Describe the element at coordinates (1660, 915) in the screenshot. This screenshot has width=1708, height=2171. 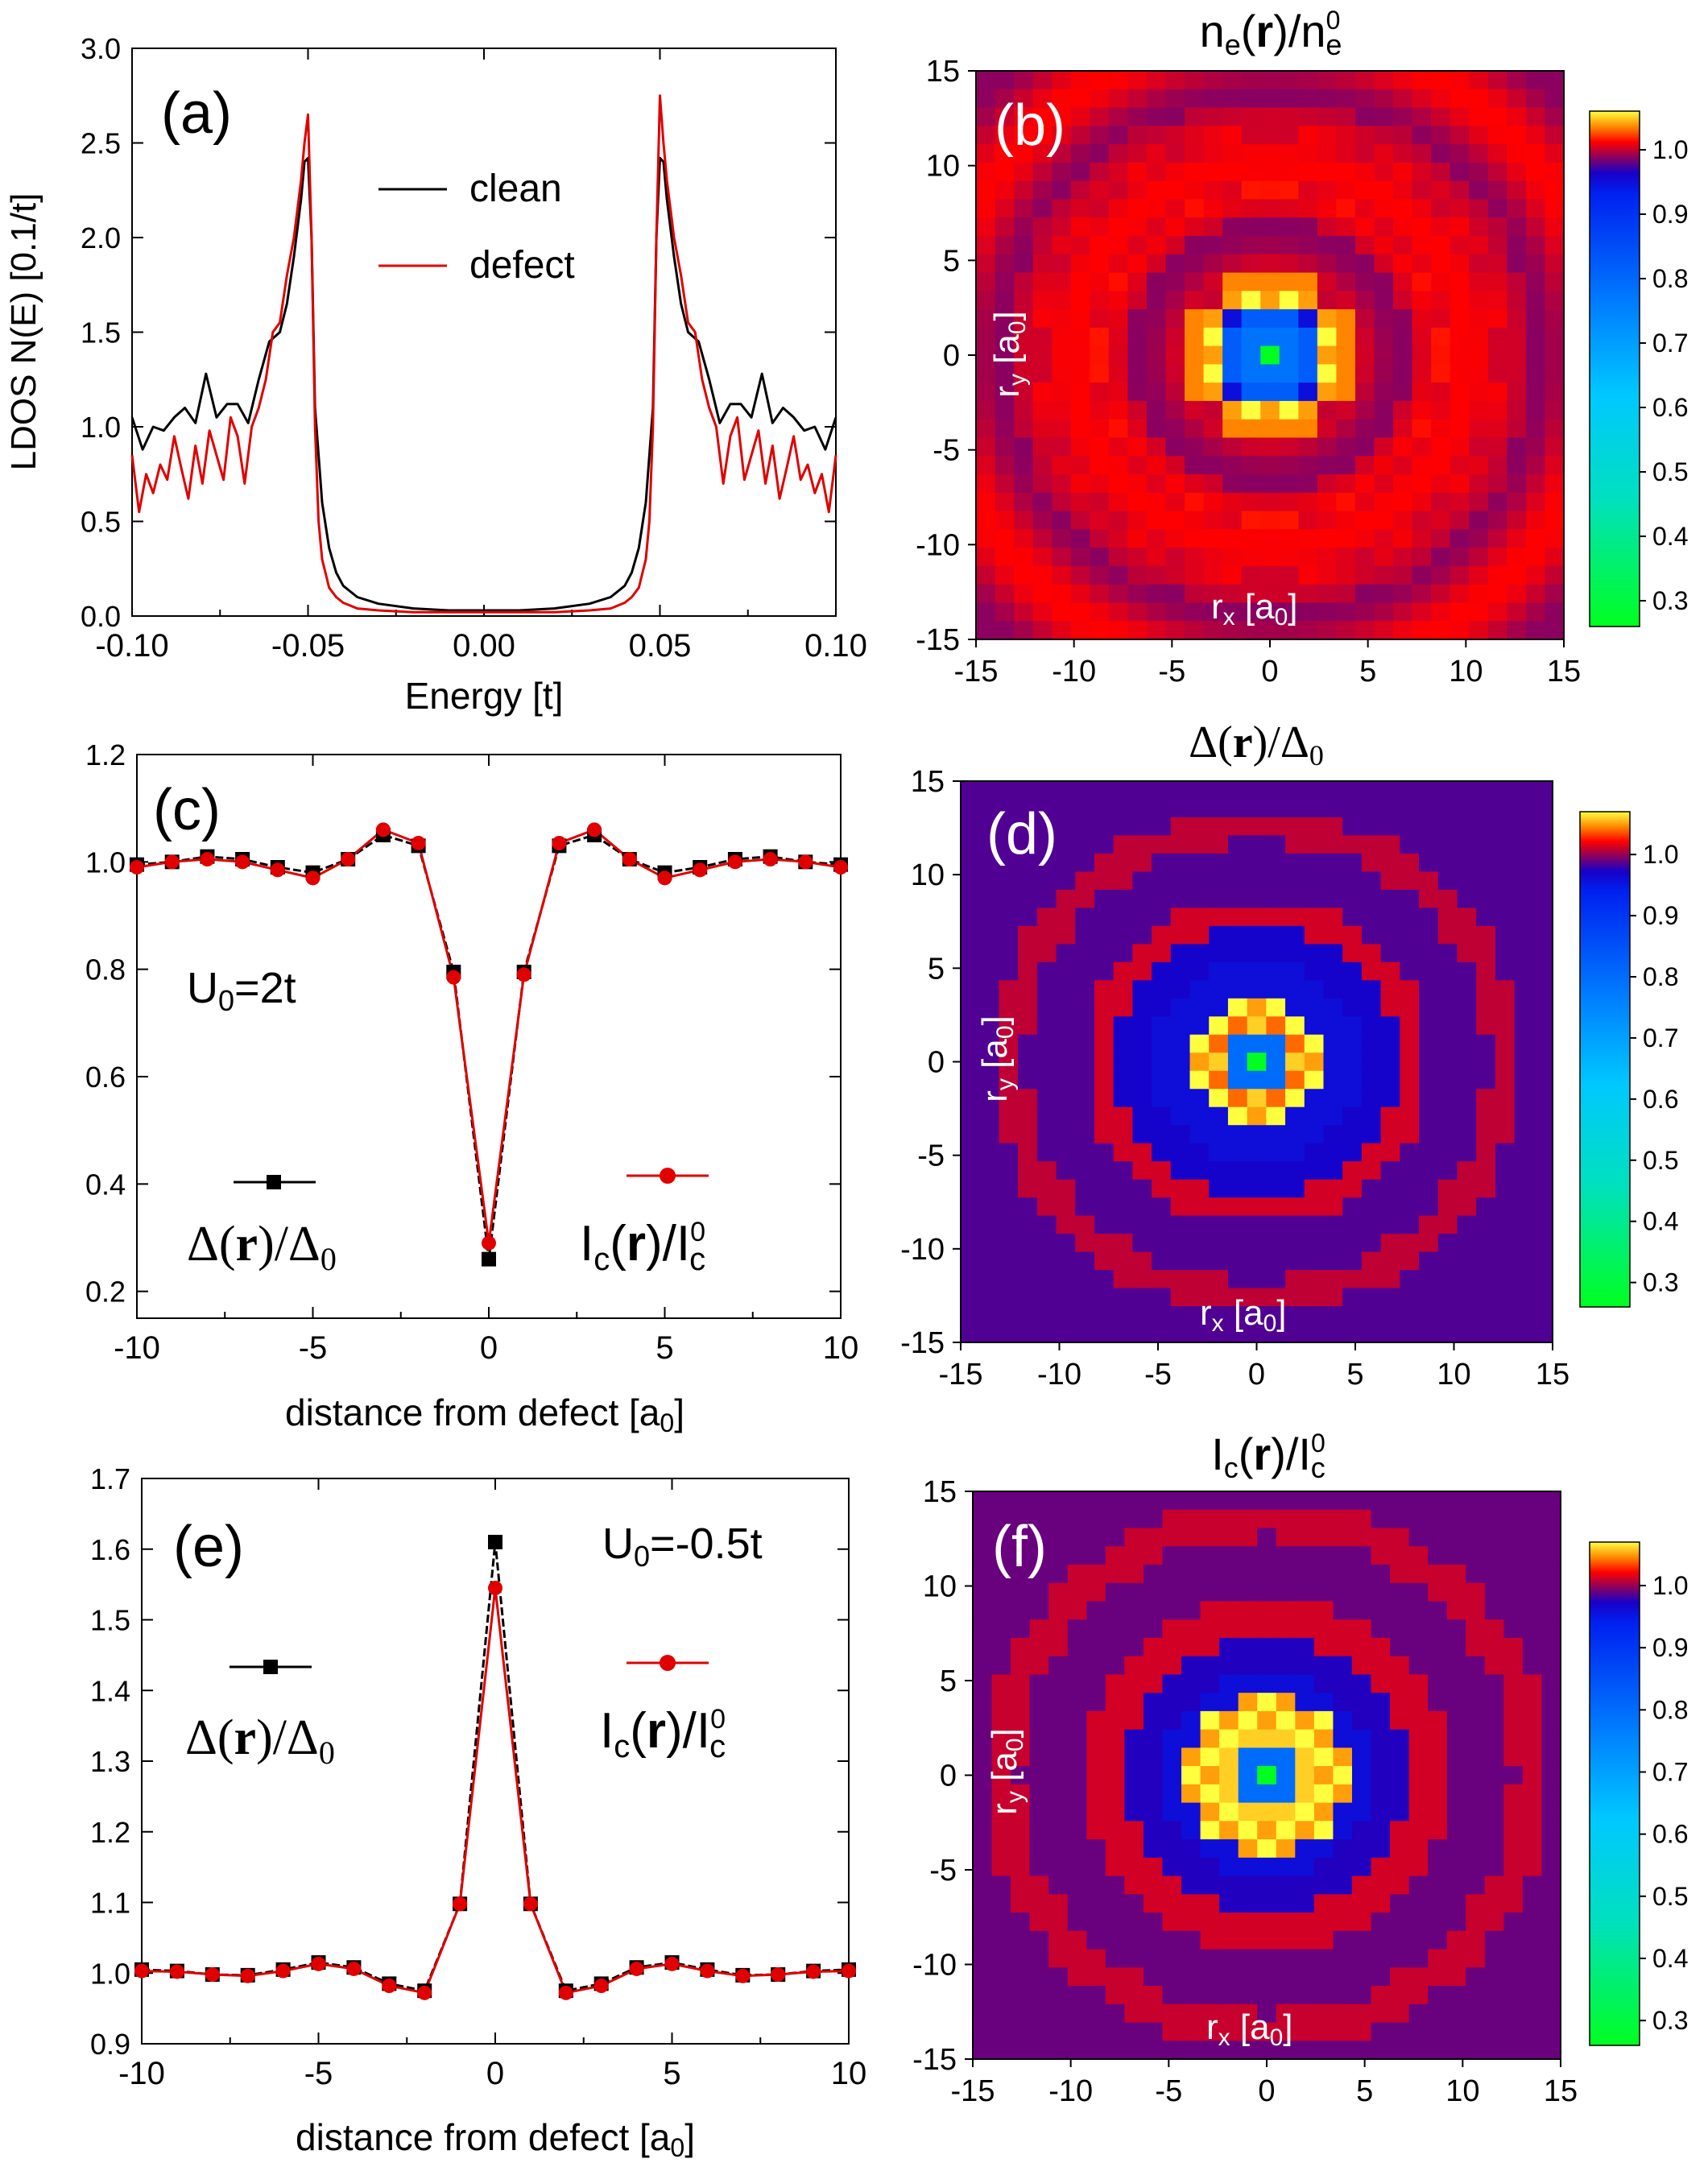
I see `colorbar-tick-label: 0.9` at that location.